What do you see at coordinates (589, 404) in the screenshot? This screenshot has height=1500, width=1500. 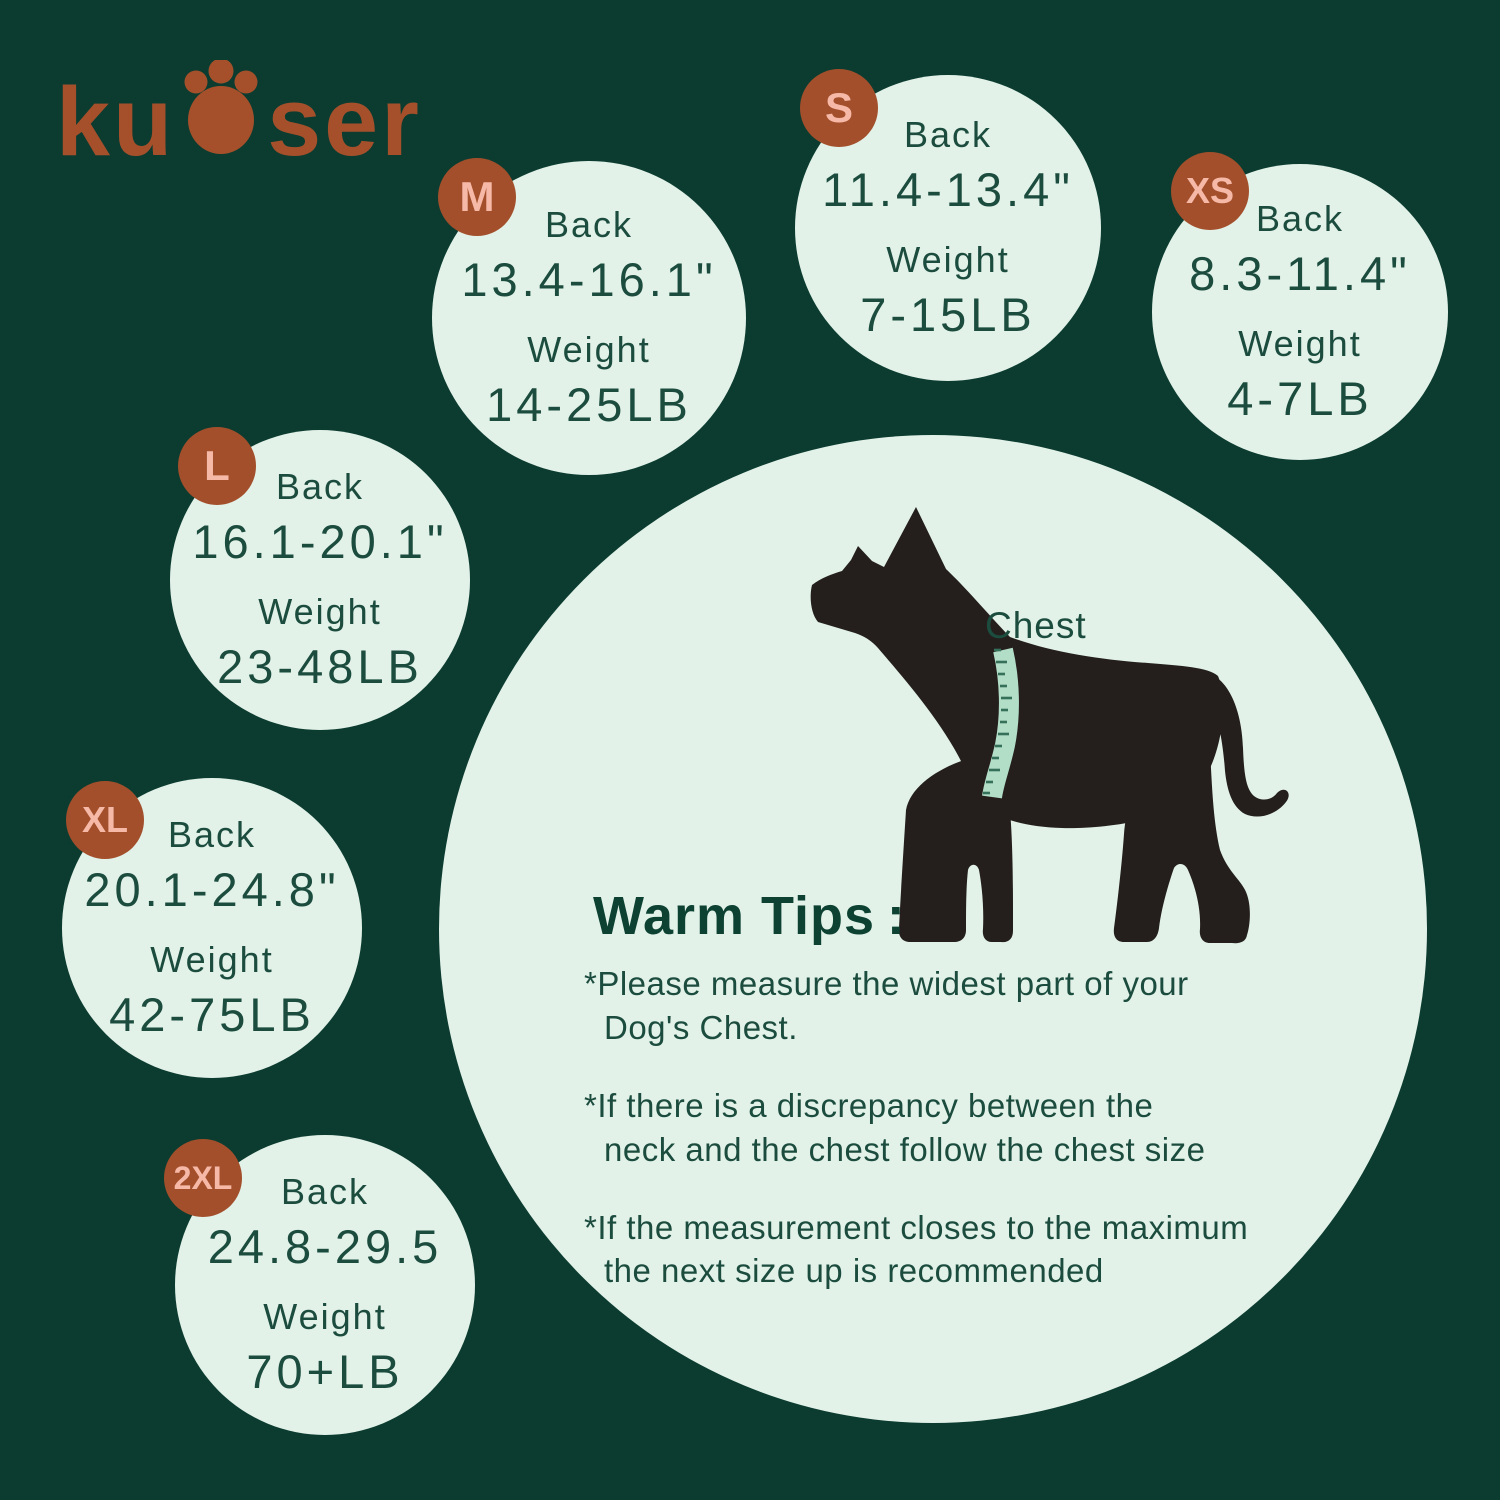 I see `weight-value: 14-25LB` at bounding box center [589, 404].